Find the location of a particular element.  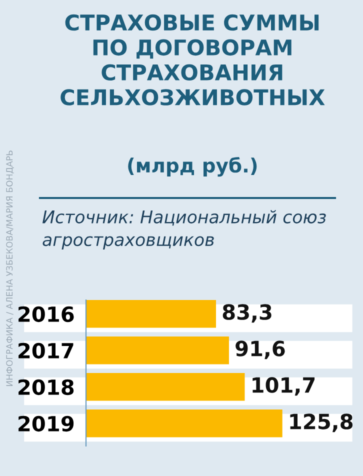

text: Источник: Национальный союз агростраховщиков is located at coordinates (184, 230).